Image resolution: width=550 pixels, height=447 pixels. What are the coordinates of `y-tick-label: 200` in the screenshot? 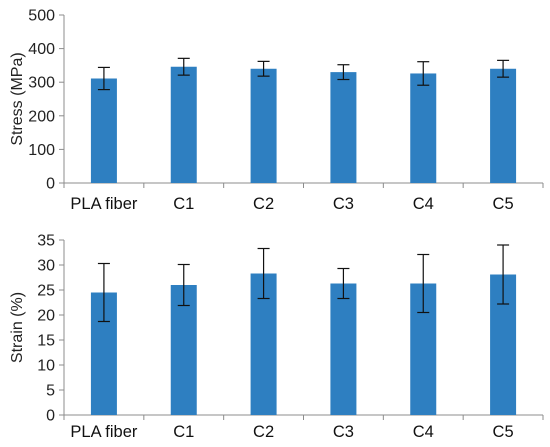 It's located at (41, 116).